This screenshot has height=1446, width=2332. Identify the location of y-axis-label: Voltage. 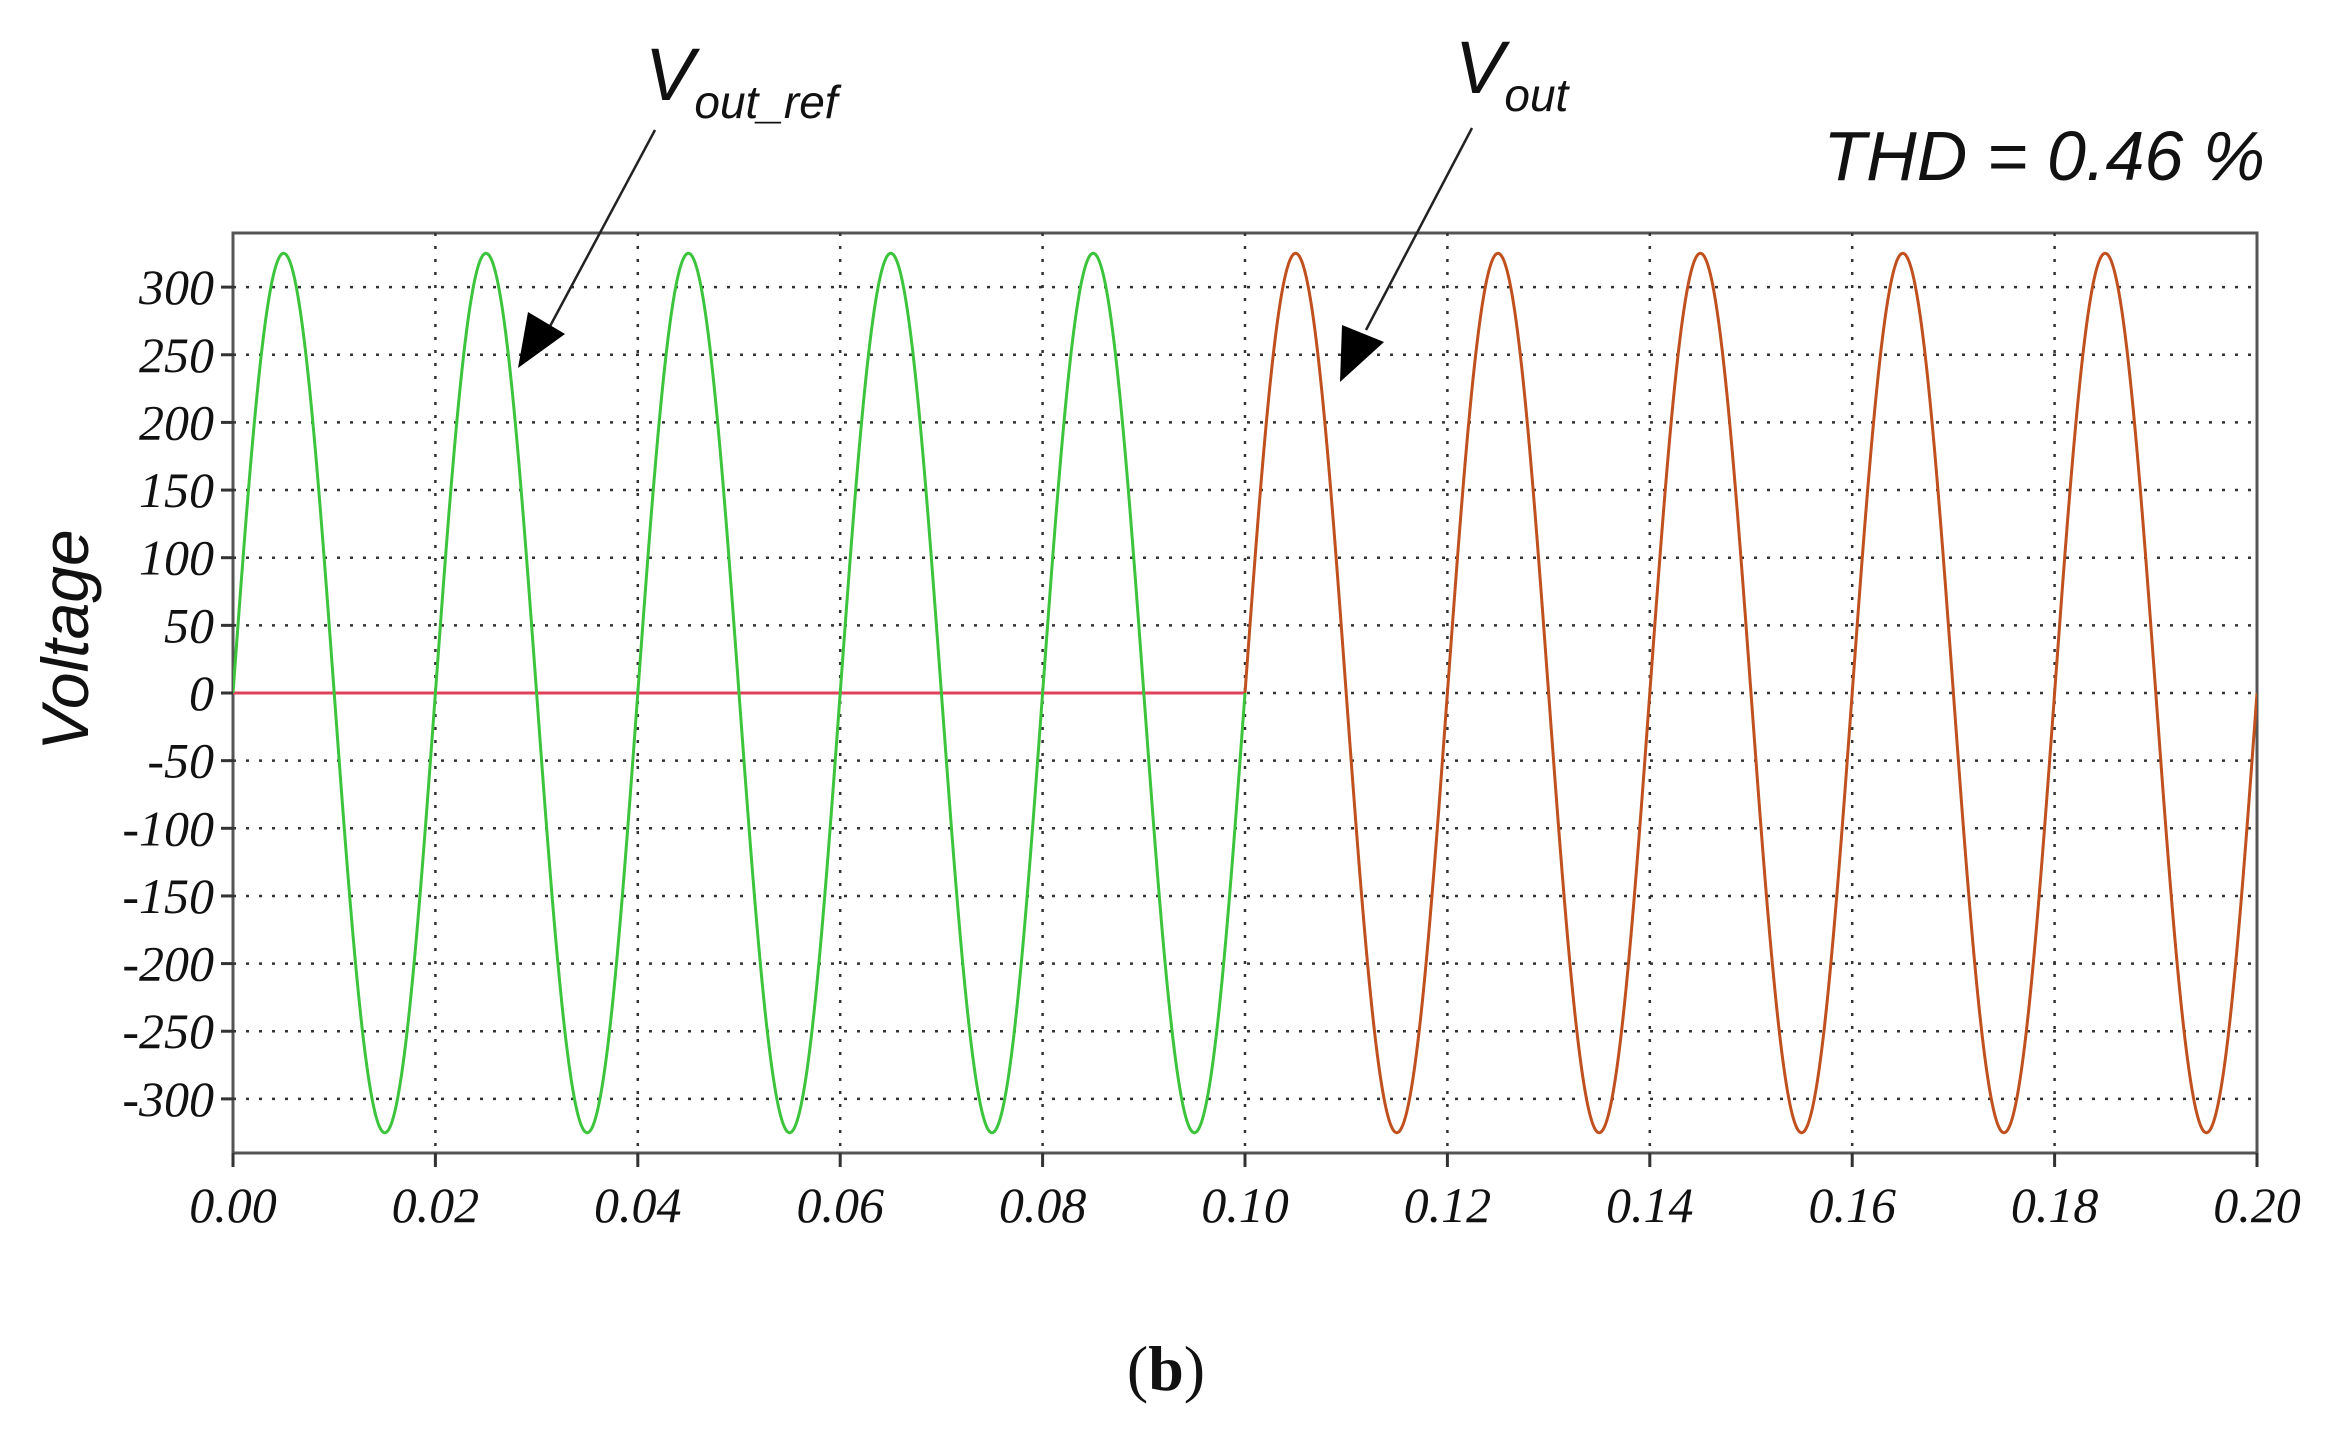
(65, 639).